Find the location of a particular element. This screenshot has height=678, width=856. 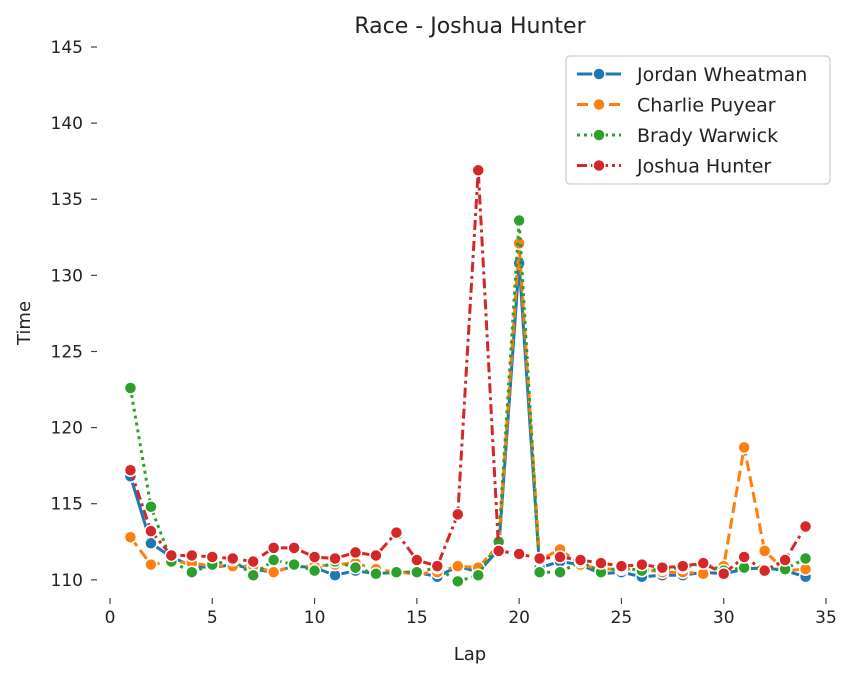

legend-label: Jordan Wheatman is located at coordinates (721, 75).